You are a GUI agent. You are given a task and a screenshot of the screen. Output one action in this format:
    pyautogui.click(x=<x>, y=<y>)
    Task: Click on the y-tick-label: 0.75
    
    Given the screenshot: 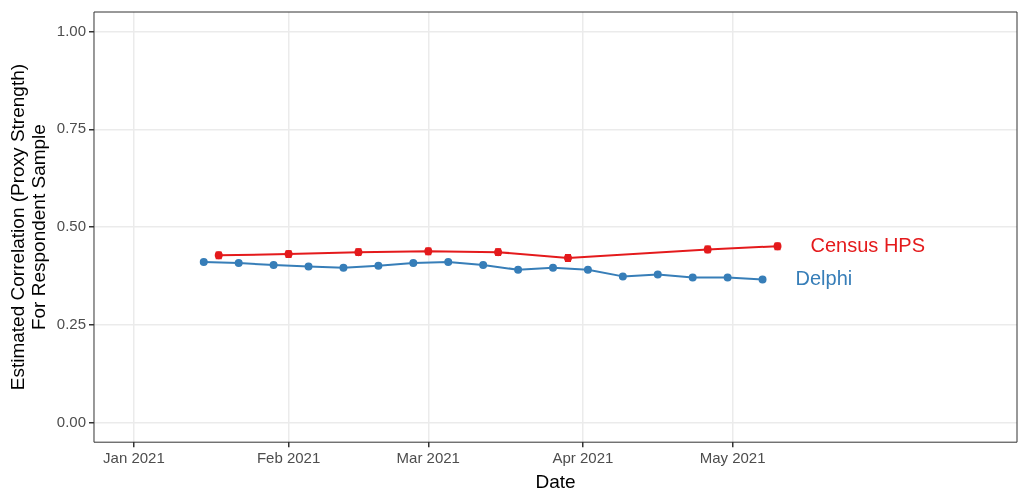 What is the action you would take?
    pyautogui.click(x=71, y=128)
    